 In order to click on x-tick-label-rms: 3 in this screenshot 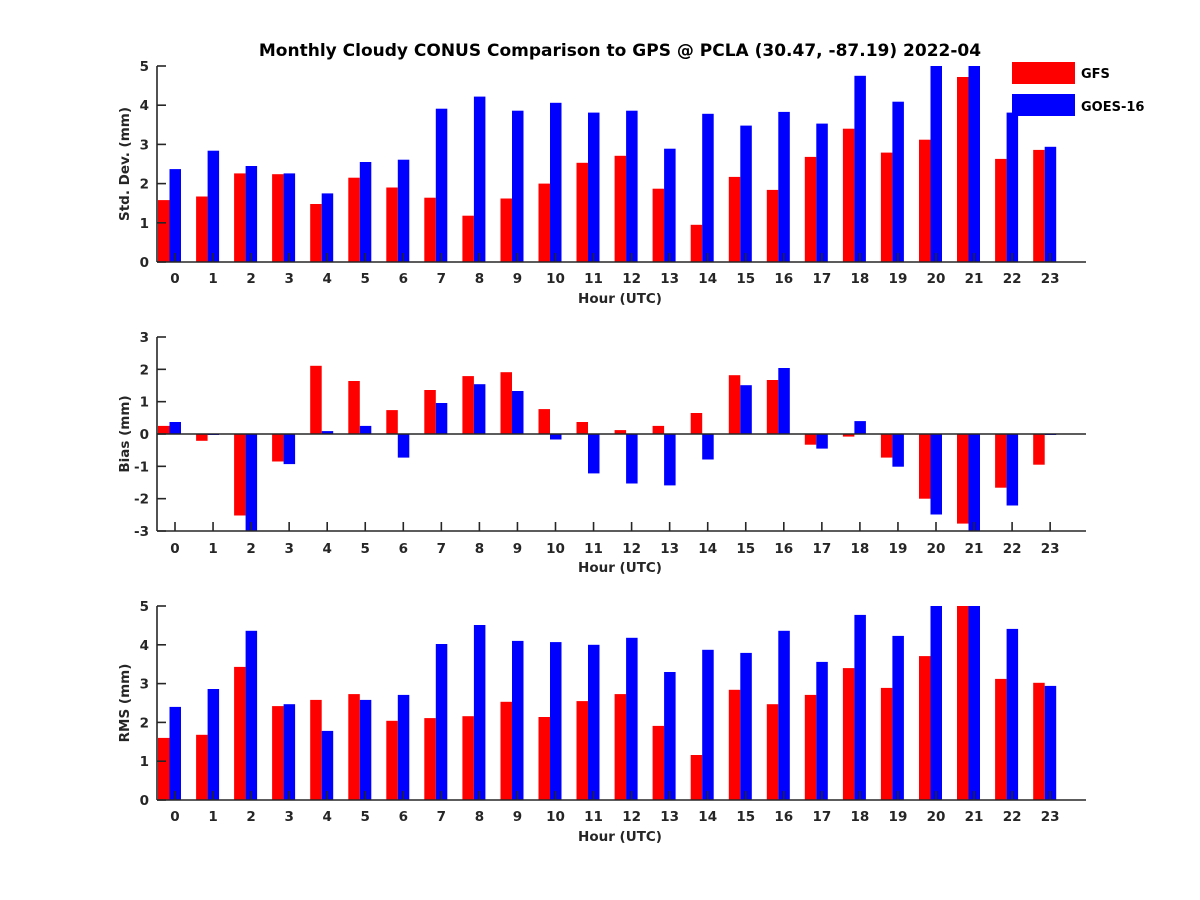, I will do `click(288, 817)`.